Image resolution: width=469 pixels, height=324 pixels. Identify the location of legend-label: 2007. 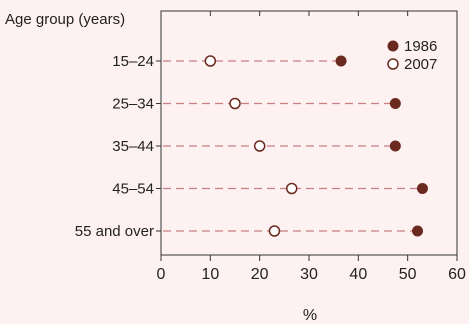
(420, 64).